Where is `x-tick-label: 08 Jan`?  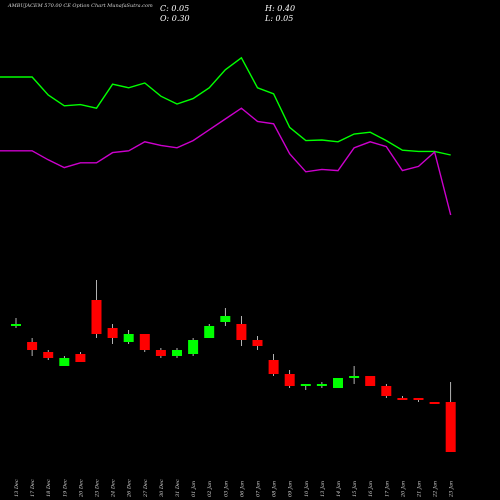
x-tick-label: 08 Jan is located at coordinates (275, 489).